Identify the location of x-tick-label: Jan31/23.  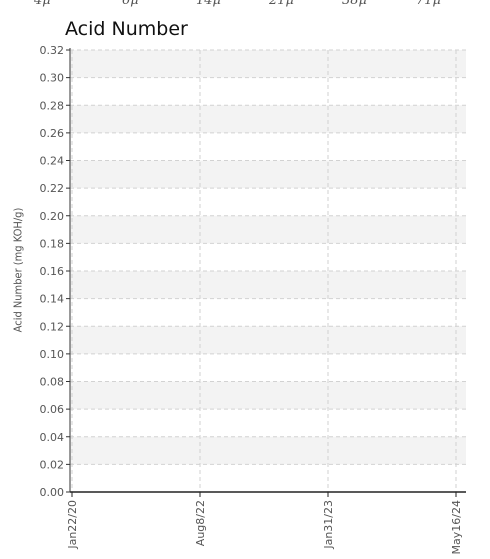
(328, 525).